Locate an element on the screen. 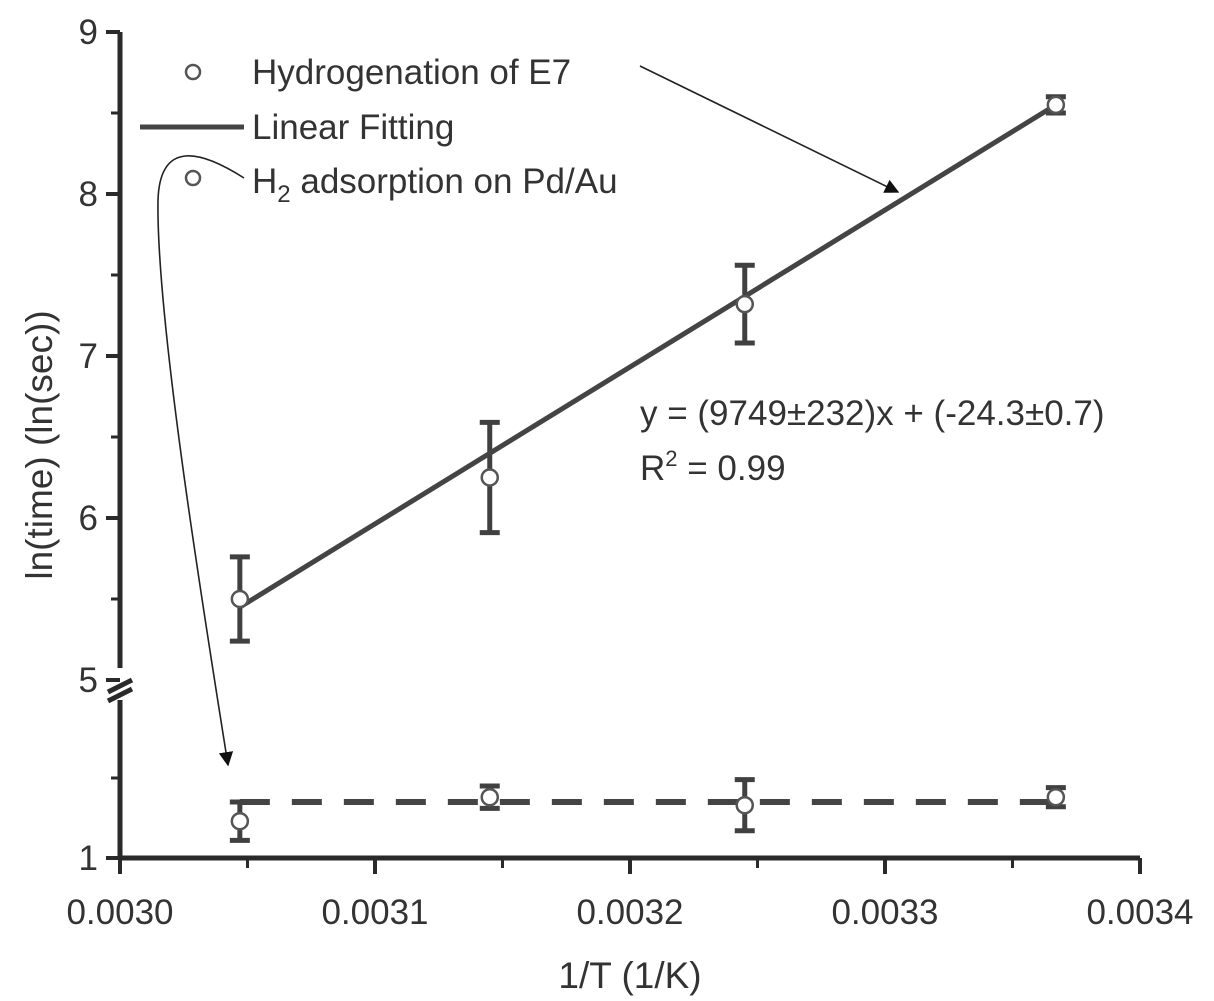 This screenshot has width=1214, height=1001. legend-label-main: H is located at coordinates (264, 181).